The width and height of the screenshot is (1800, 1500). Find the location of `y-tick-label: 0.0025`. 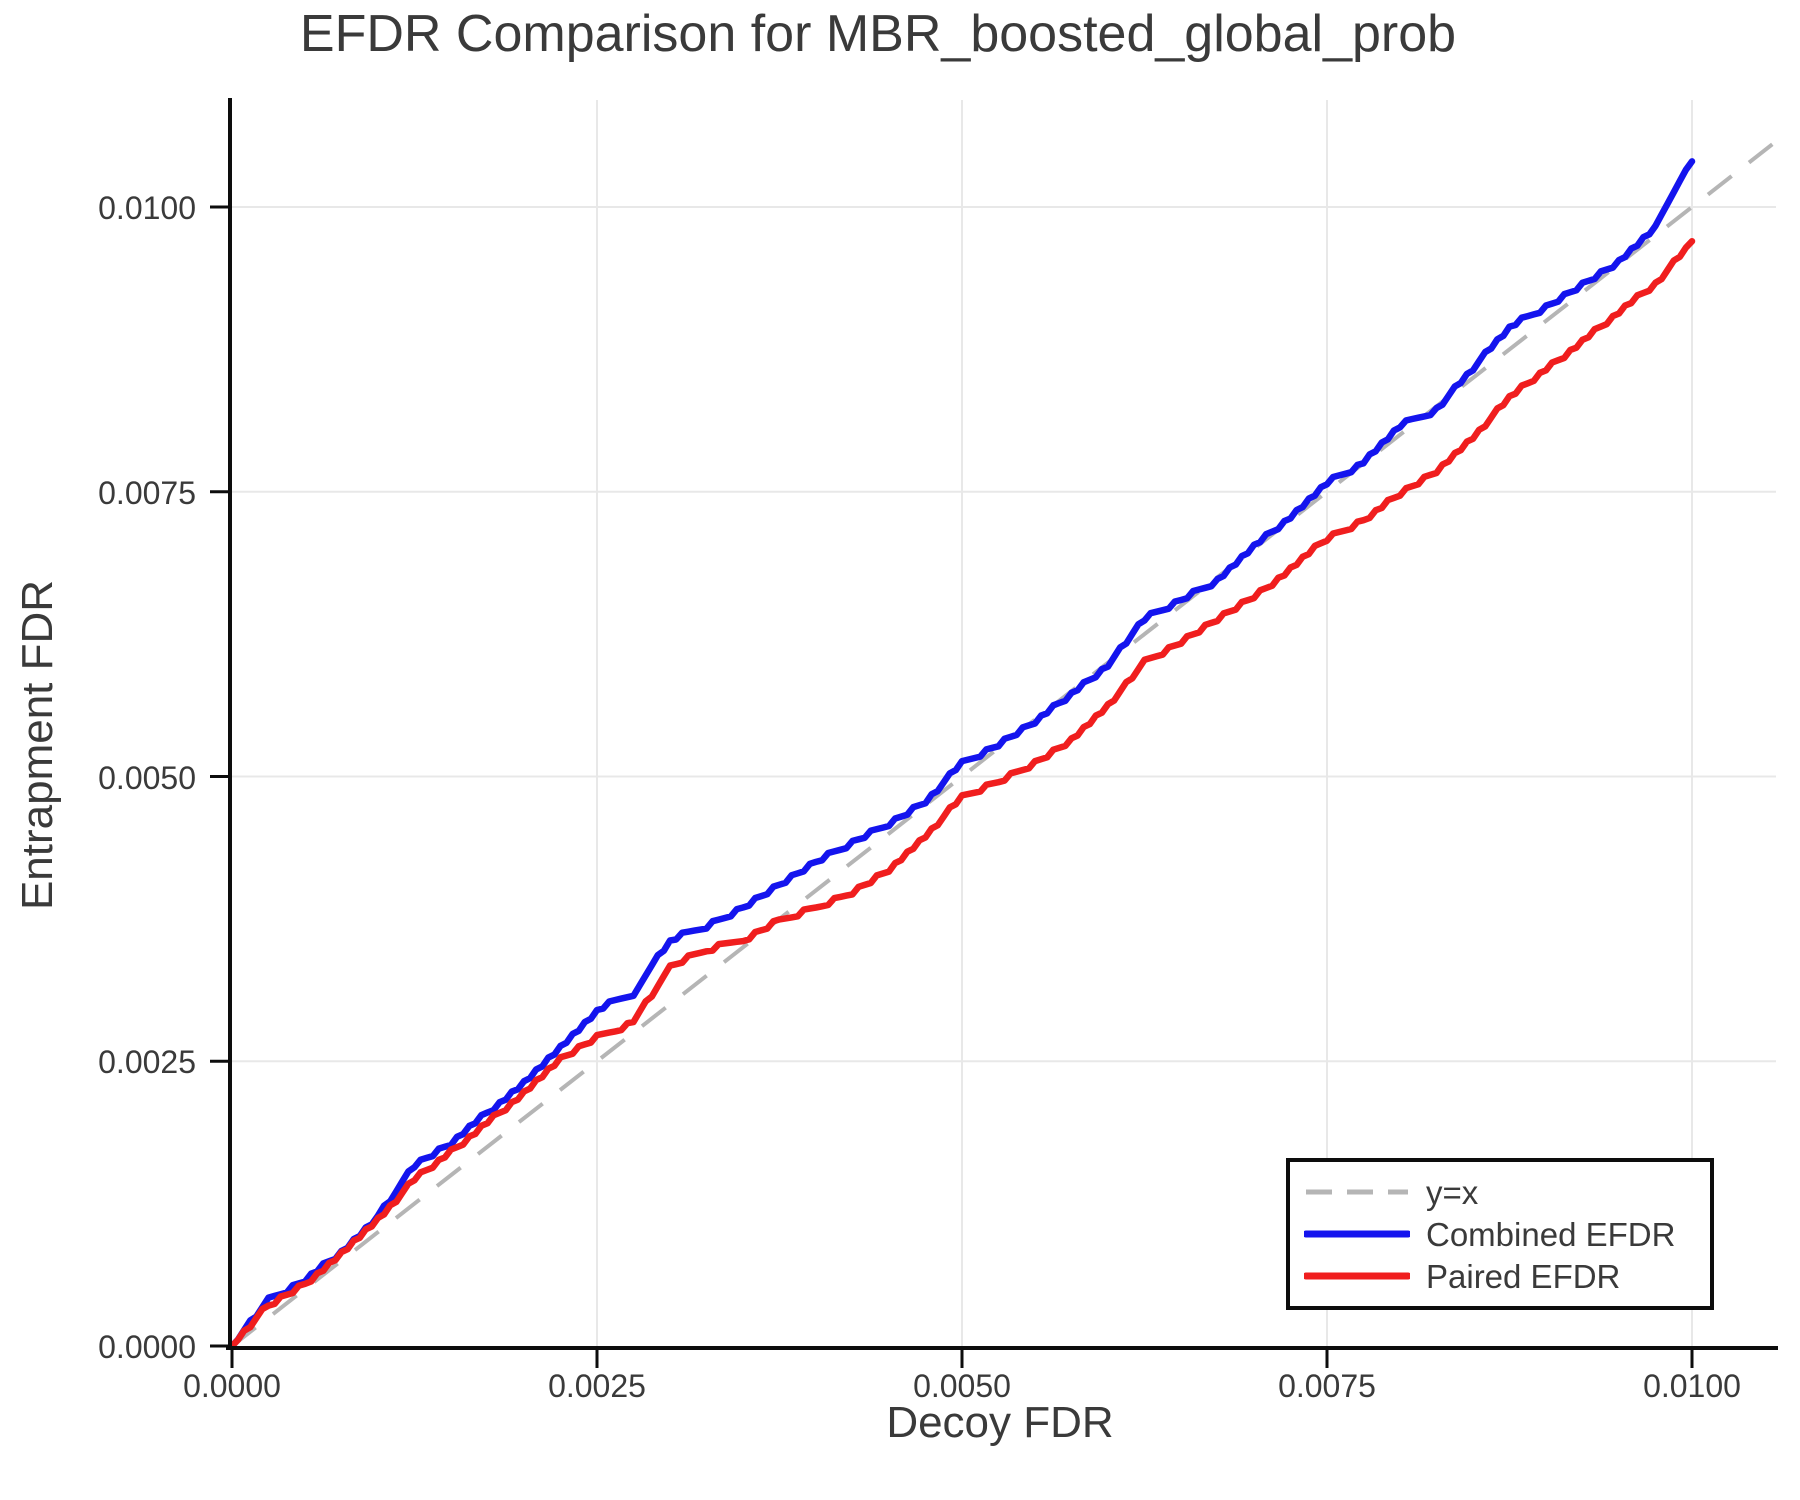

y-tick-label: 0.0025 is located at coordinates (147, 1062).